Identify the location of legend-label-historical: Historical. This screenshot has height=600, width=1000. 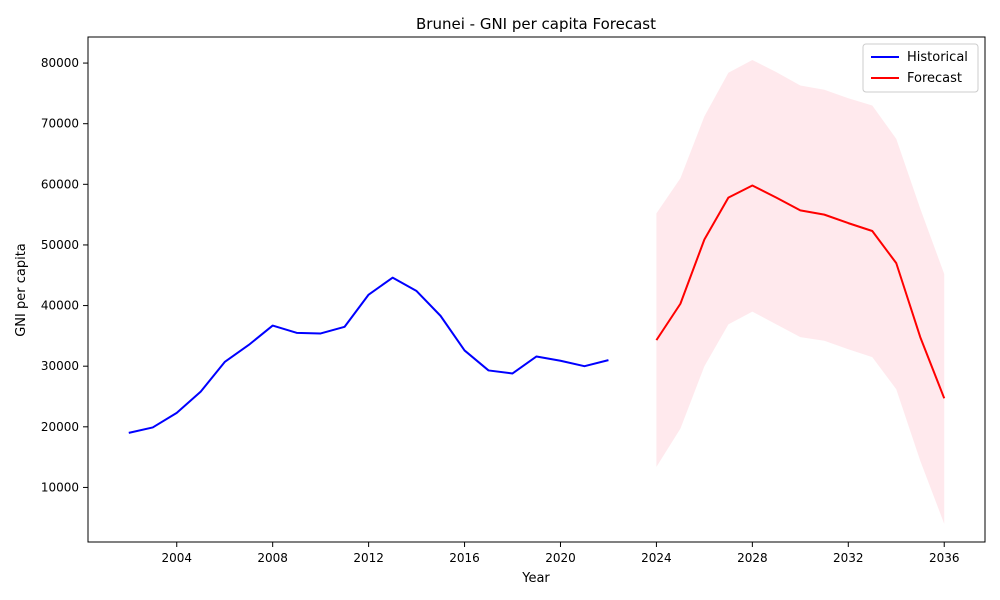
(937, 57).